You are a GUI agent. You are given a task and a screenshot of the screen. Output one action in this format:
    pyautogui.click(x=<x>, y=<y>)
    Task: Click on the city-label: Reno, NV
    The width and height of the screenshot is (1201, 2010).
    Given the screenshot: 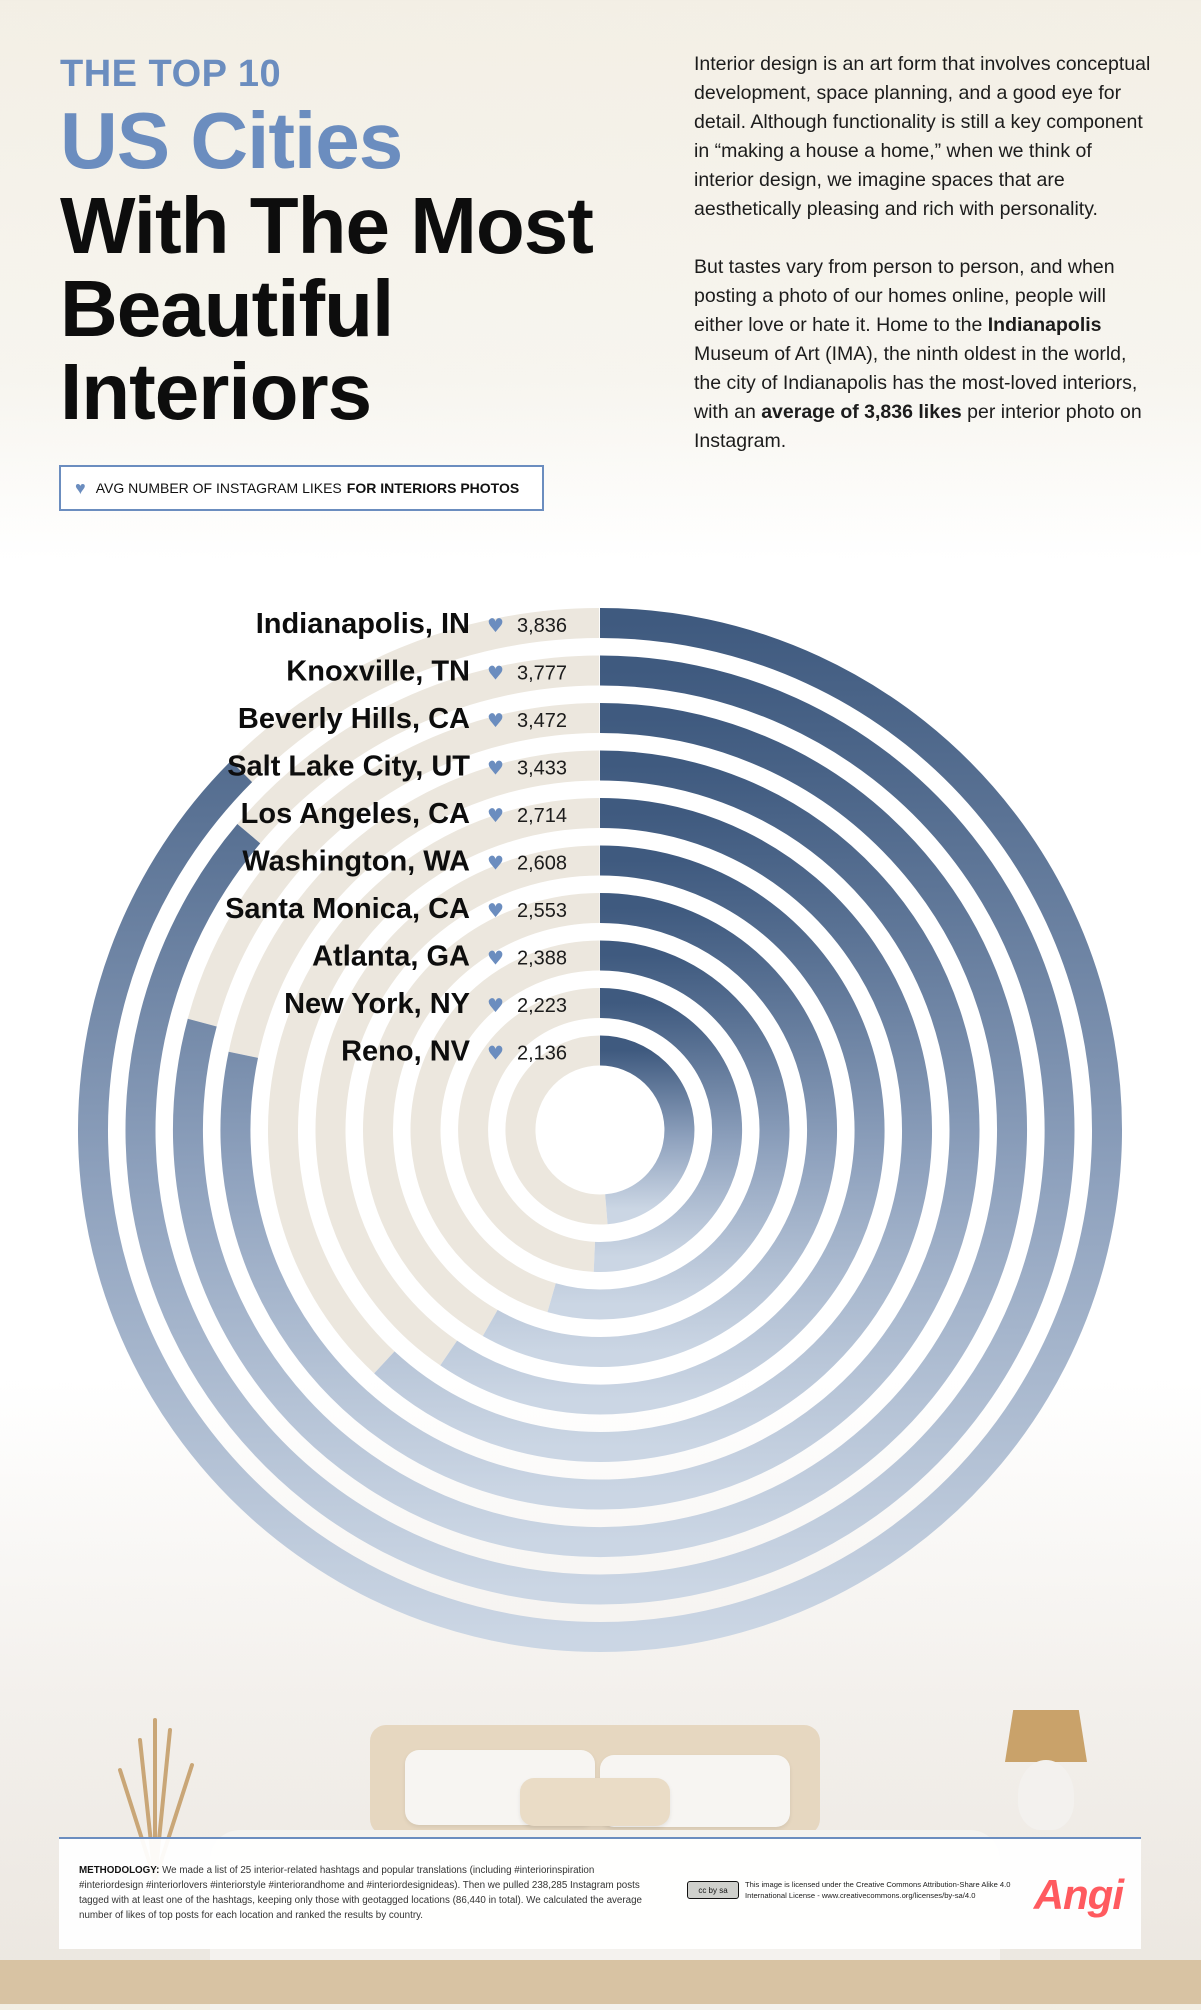 What is the action you would take?
    pyautogui.click(x=406, y=1052)
    